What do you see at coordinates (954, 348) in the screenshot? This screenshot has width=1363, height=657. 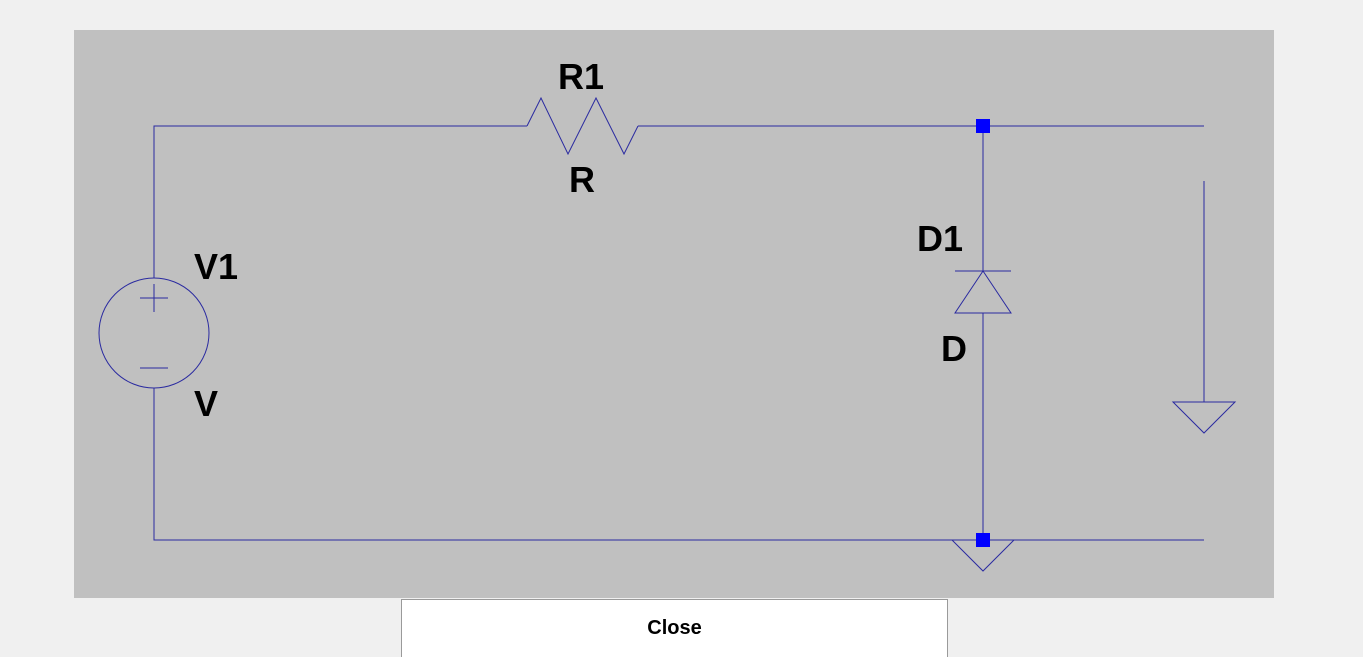 I see `diode-value-label: D` at bounding box center [954, 348].